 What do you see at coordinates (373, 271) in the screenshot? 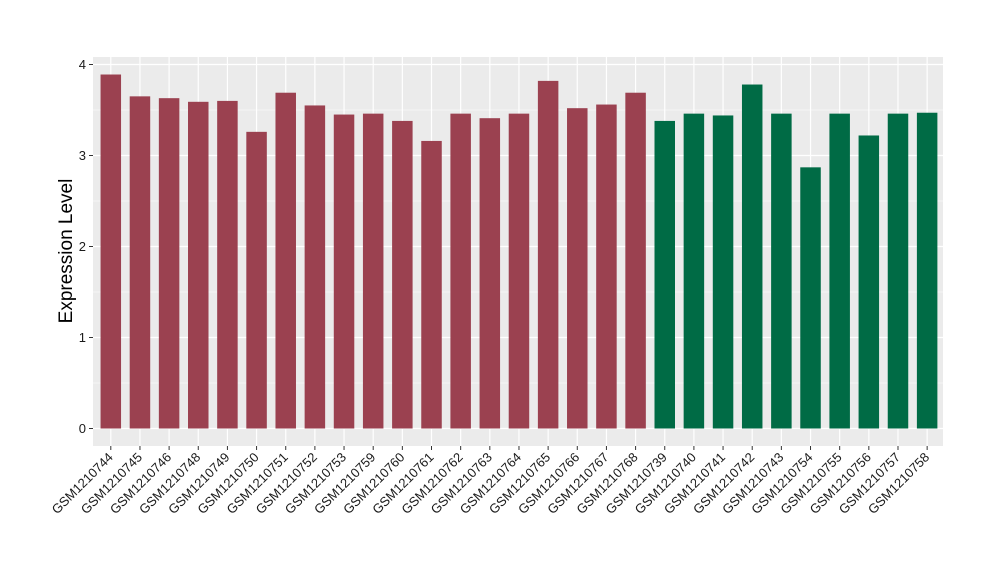
I see `bar-GSM1210759` at bounding box center [373, 271].